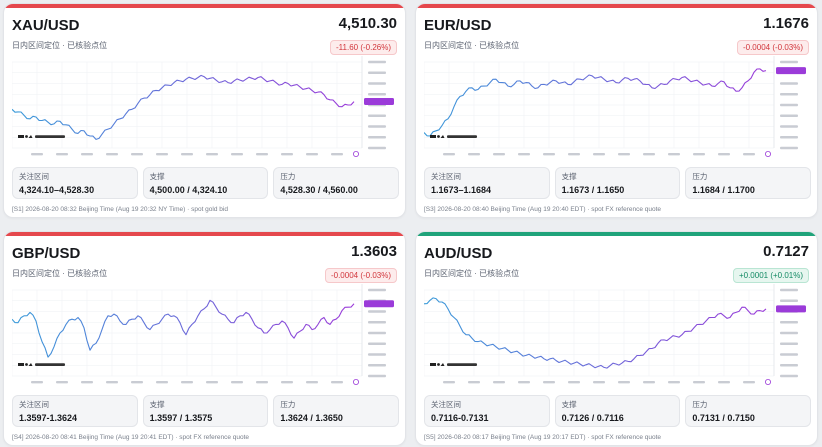 This screenshot has height=447, width=822. I want to click on focus-range-box: 关注区间 1.1673–1.1684, so click(487, 183).